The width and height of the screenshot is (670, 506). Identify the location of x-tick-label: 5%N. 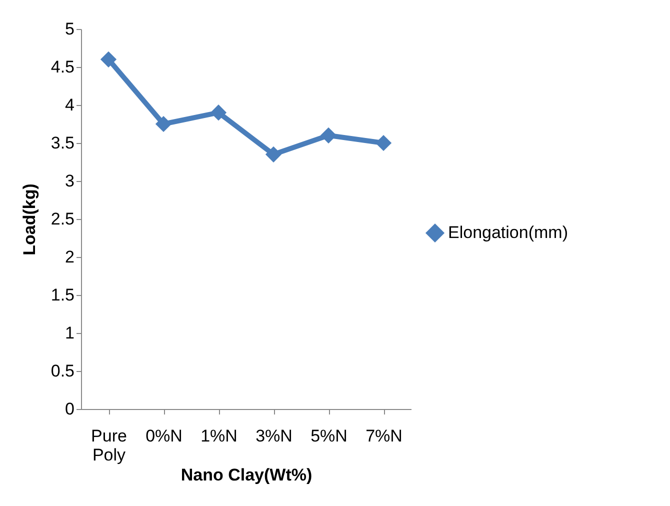
(329, 436).